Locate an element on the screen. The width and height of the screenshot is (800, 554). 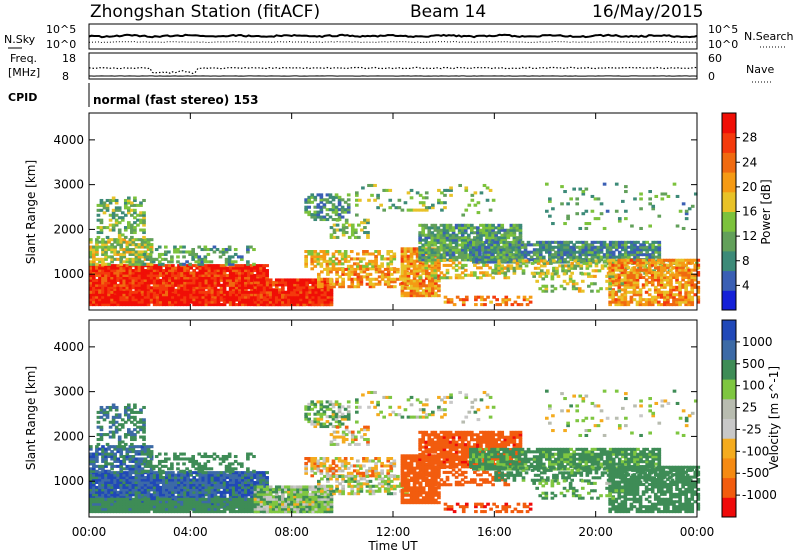
nsky-series-line is located at coordinates (393, 36).